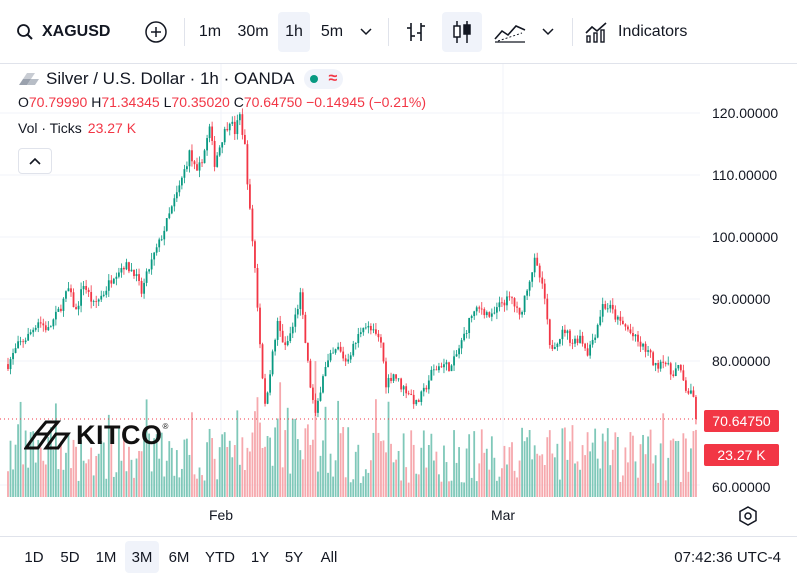 This screenshot has height=576, width=797. I want to click on last-price-label: 70.64750, so click(741, 421).